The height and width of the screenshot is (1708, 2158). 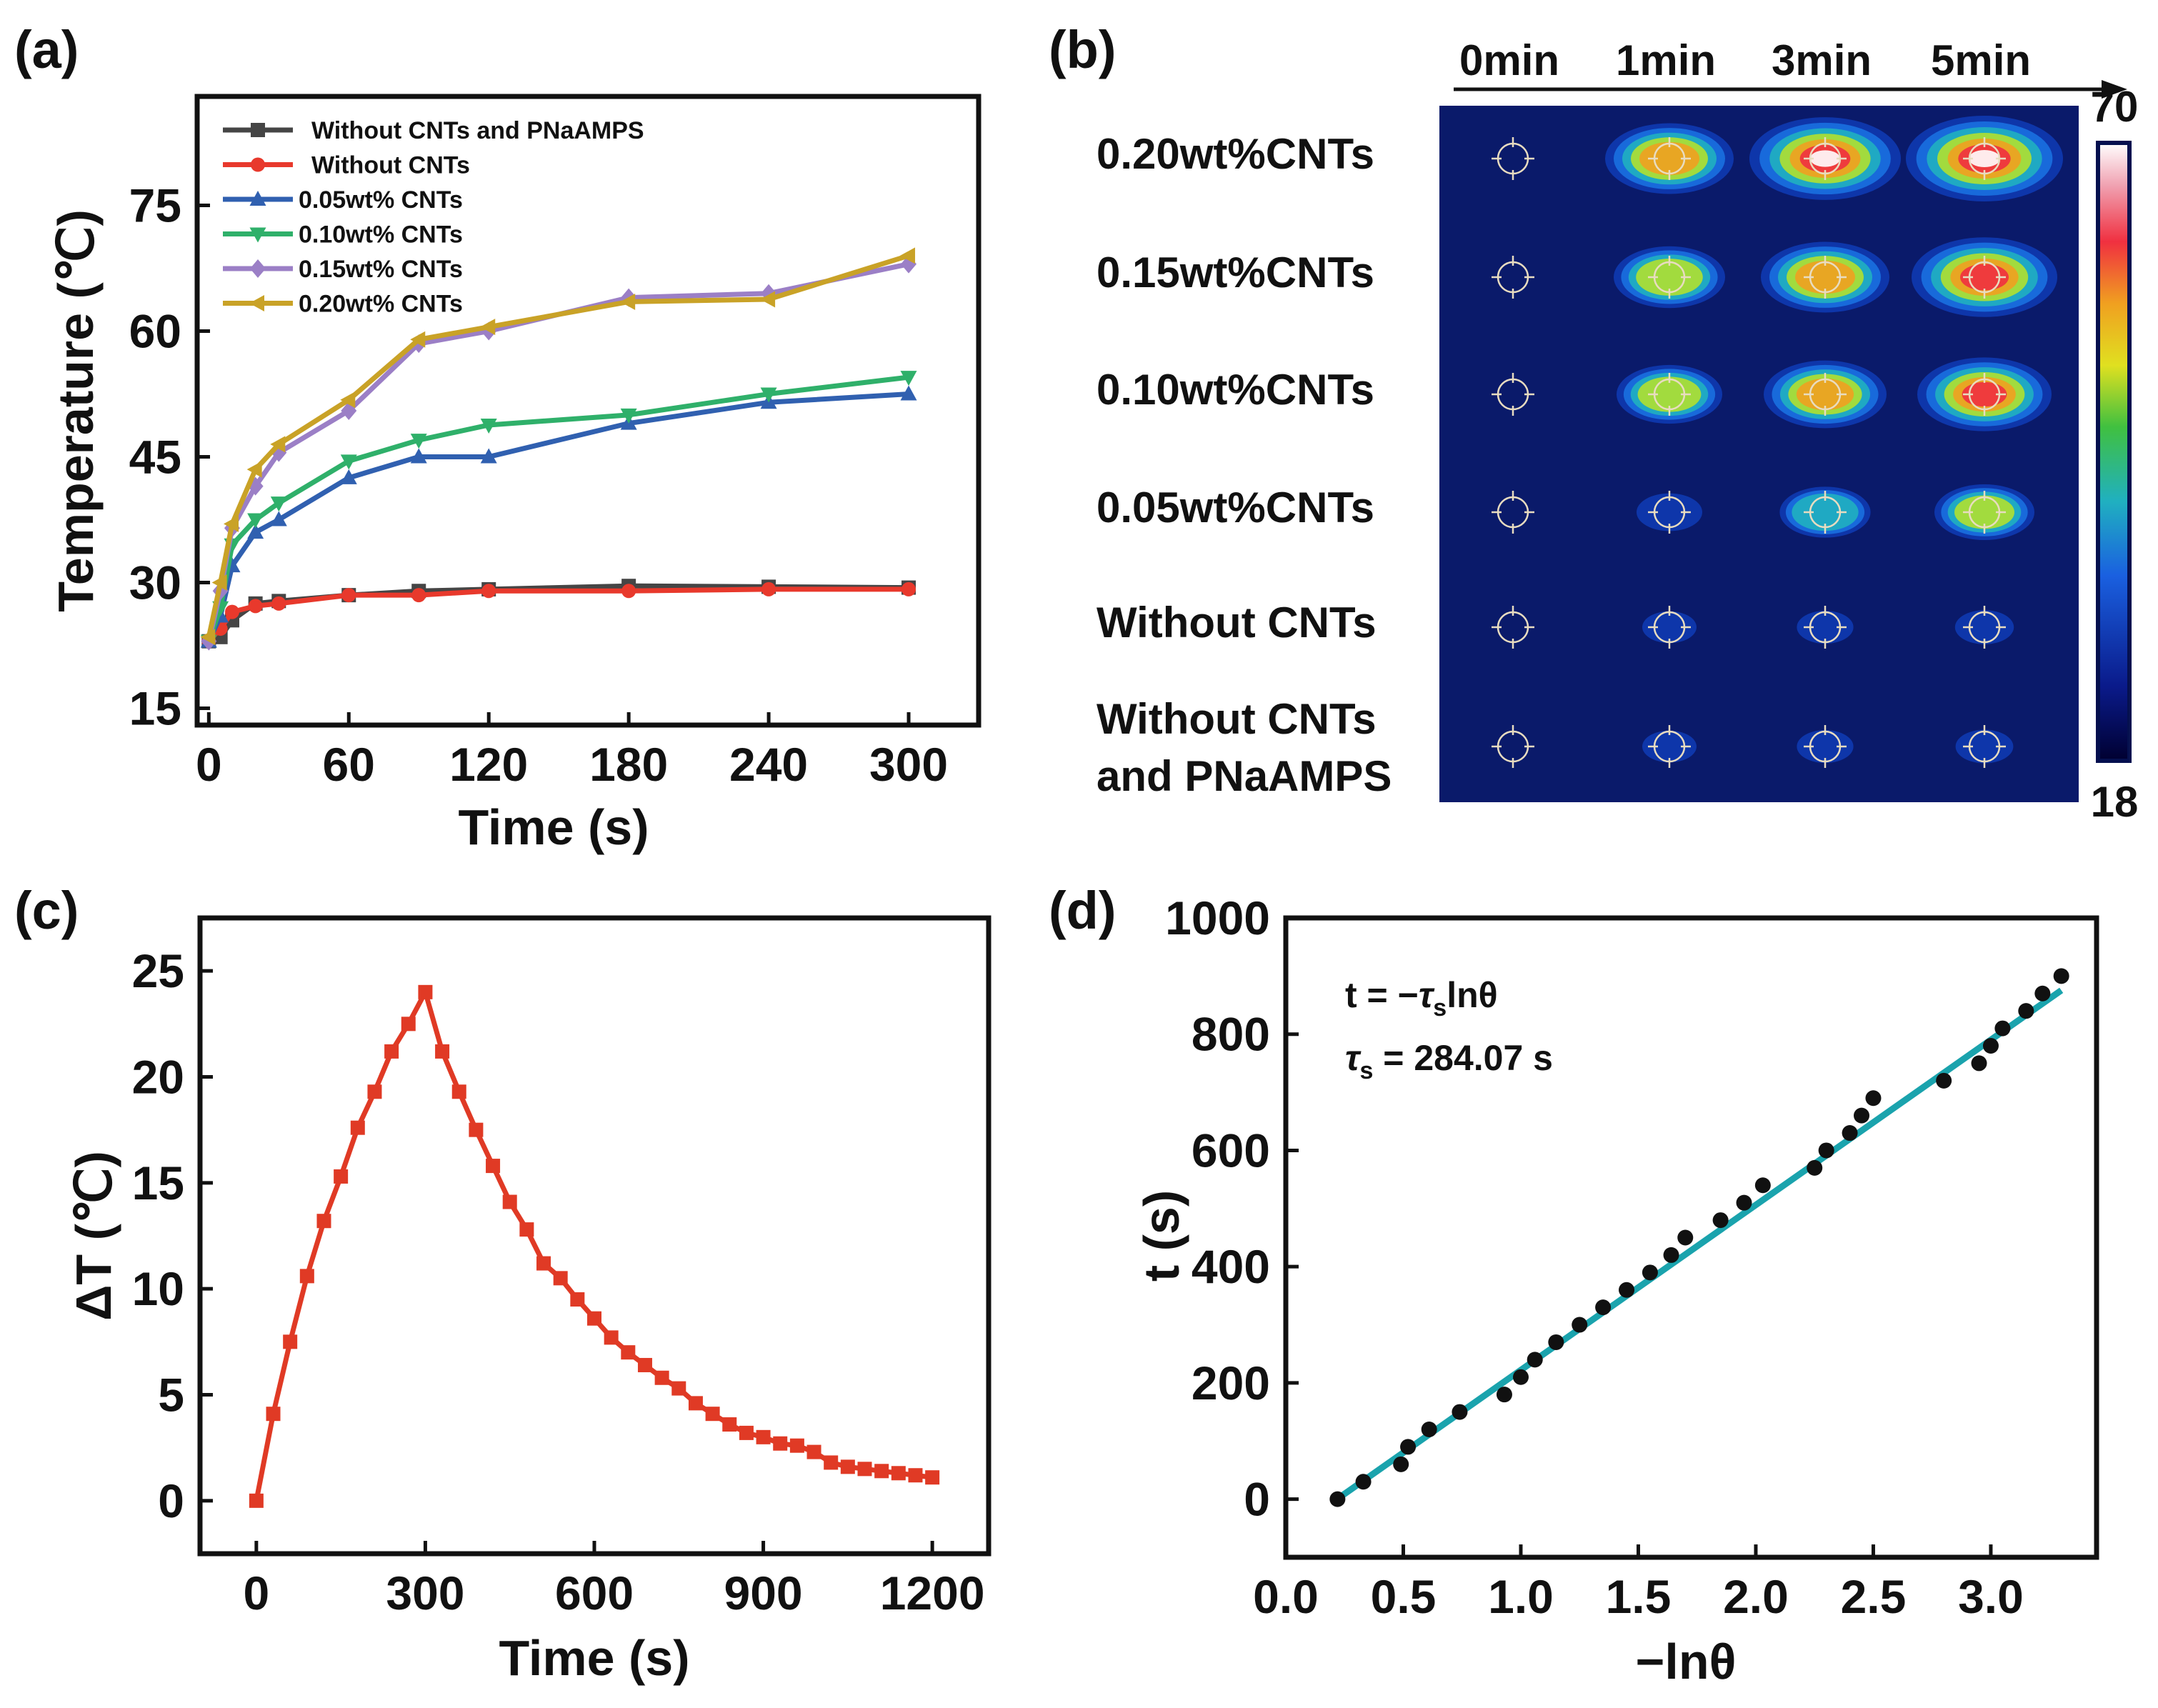 What do you see at coordinates (155, 331) in the screenshot?
I see `panel-a-y-tick-label: 60` at bounding box center [155, 331].